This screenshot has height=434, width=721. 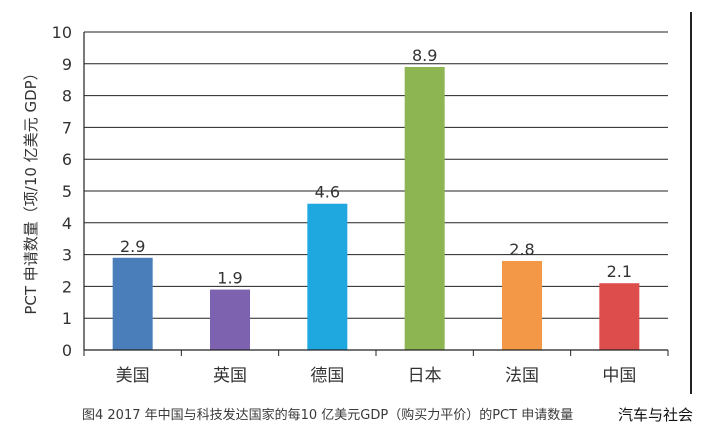 I want to click on y-tick-label: 9, so click(x=67, y=64).